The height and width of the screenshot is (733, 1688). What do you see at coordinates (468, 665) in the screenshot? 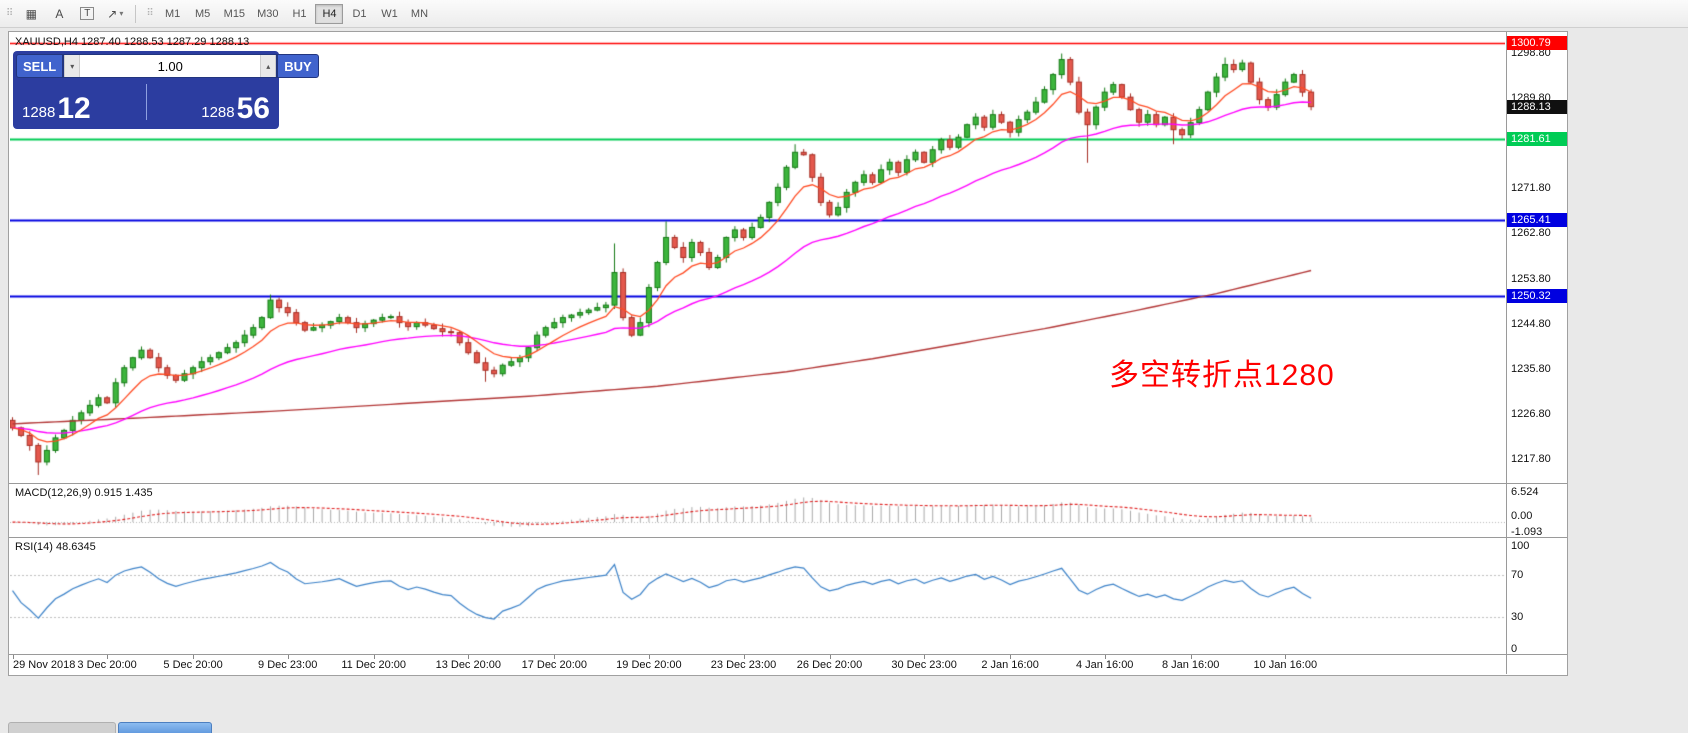
I see `time-axis-label: 13 Dec 20:00` at bounding box center [468, 665].